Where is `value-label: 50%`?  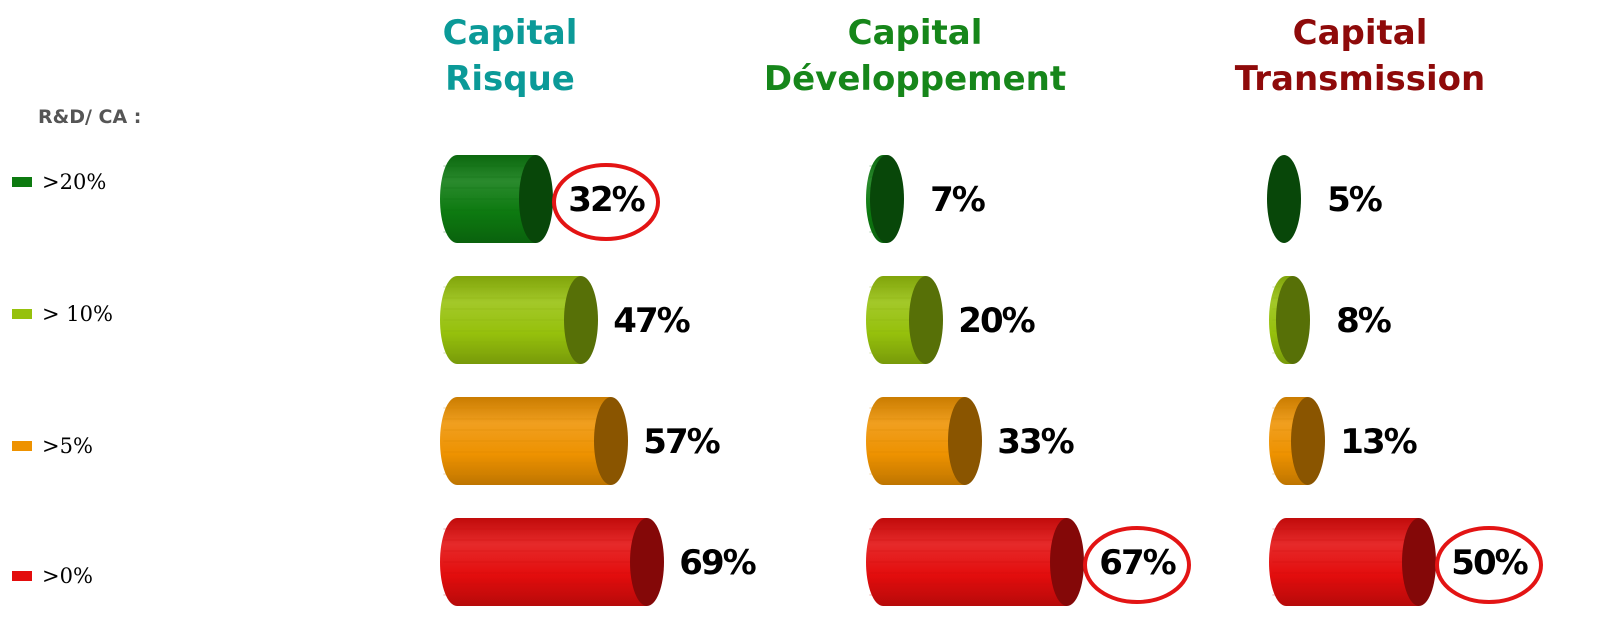 value-label: 50% is located at coordinates (1489, 563).